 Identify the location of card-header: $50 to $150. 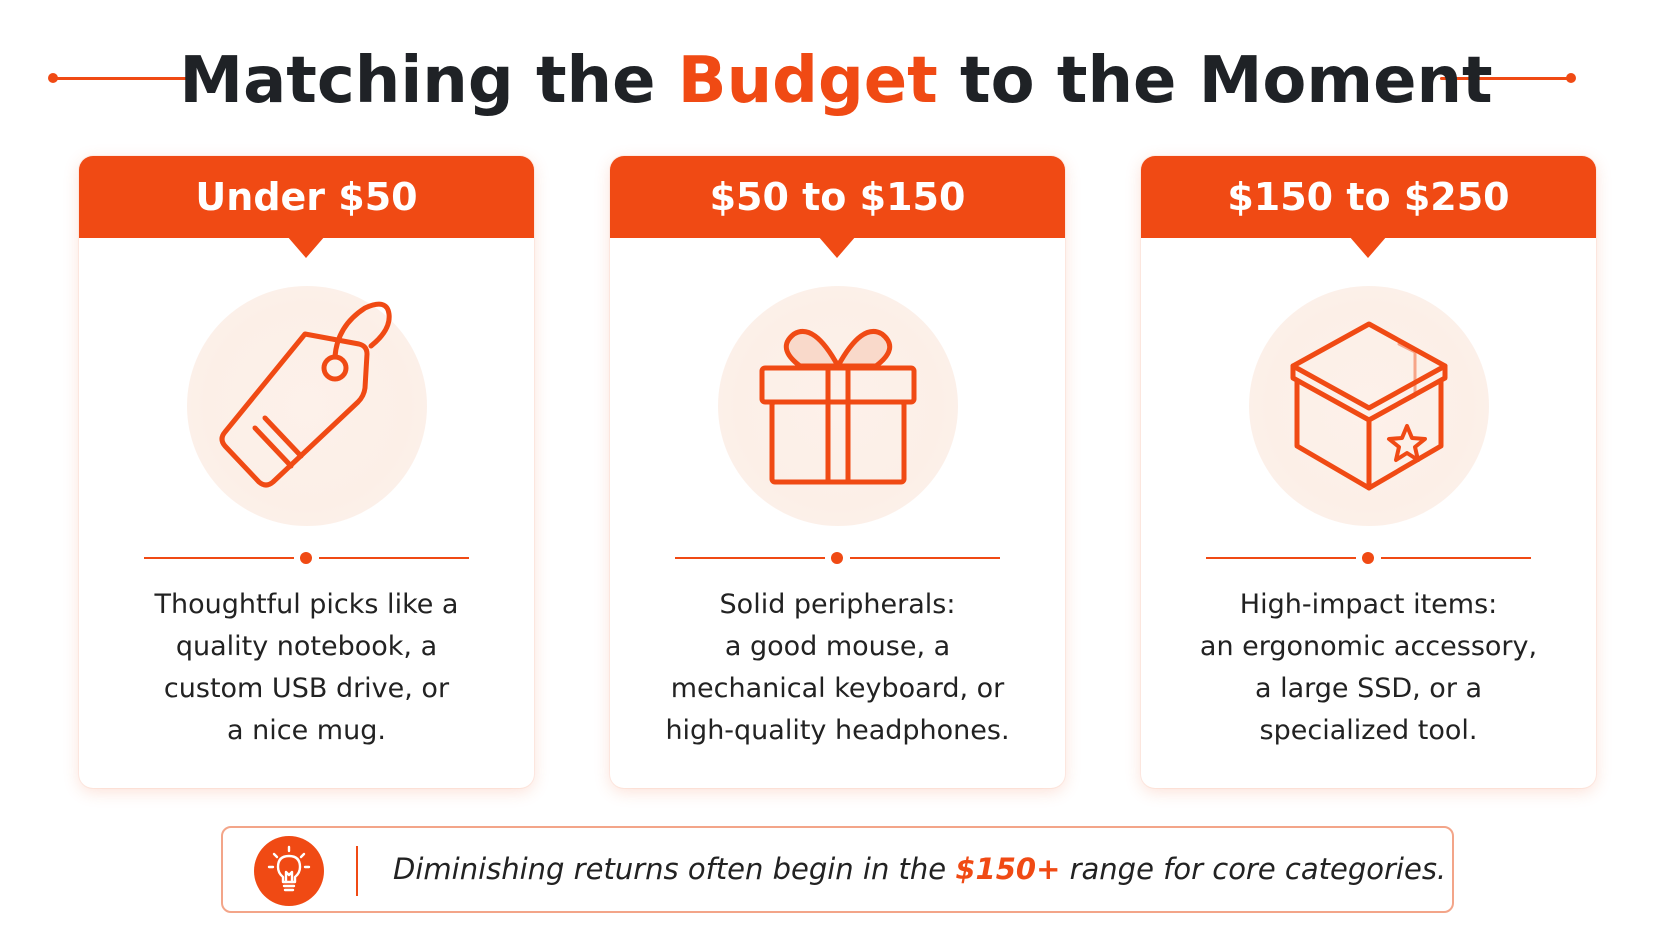
(837, 197).